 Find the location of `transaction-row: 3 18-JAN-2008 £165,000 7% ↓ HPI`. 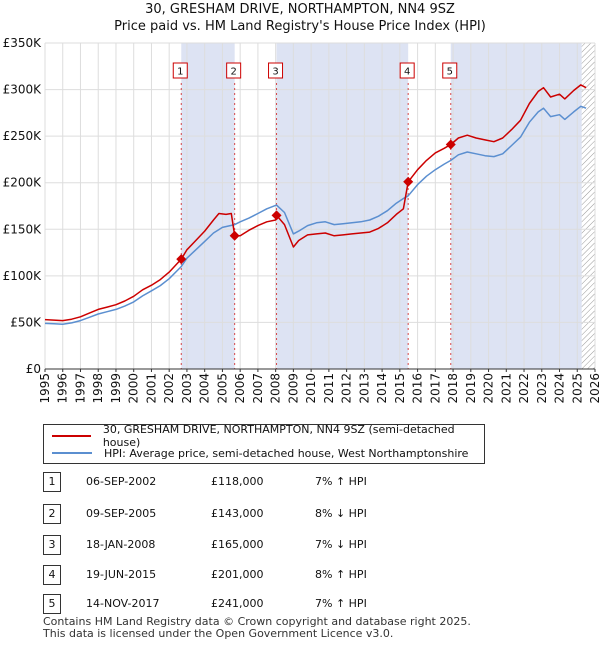

transaction-row: 3 18-JAN-2008 £165,000 7% ↓ HPI is located at coordinates (243, 545).